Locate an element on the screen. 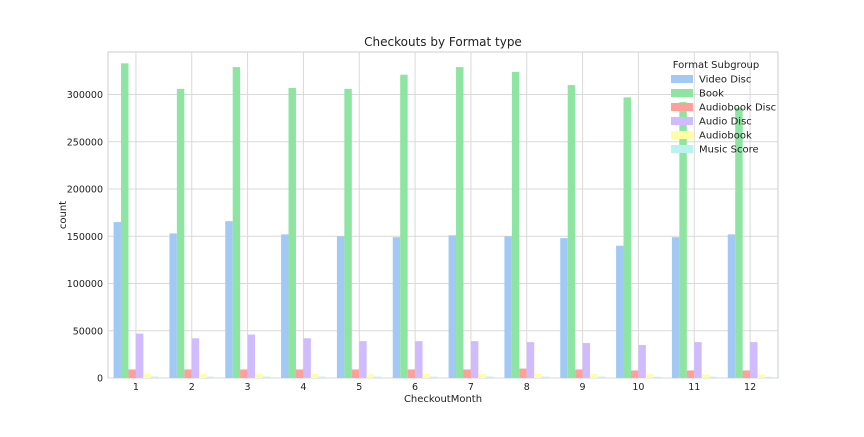 This screenshot has width=864, height=437. y-tick-label: 300000 is located at coordinates (85, 95).